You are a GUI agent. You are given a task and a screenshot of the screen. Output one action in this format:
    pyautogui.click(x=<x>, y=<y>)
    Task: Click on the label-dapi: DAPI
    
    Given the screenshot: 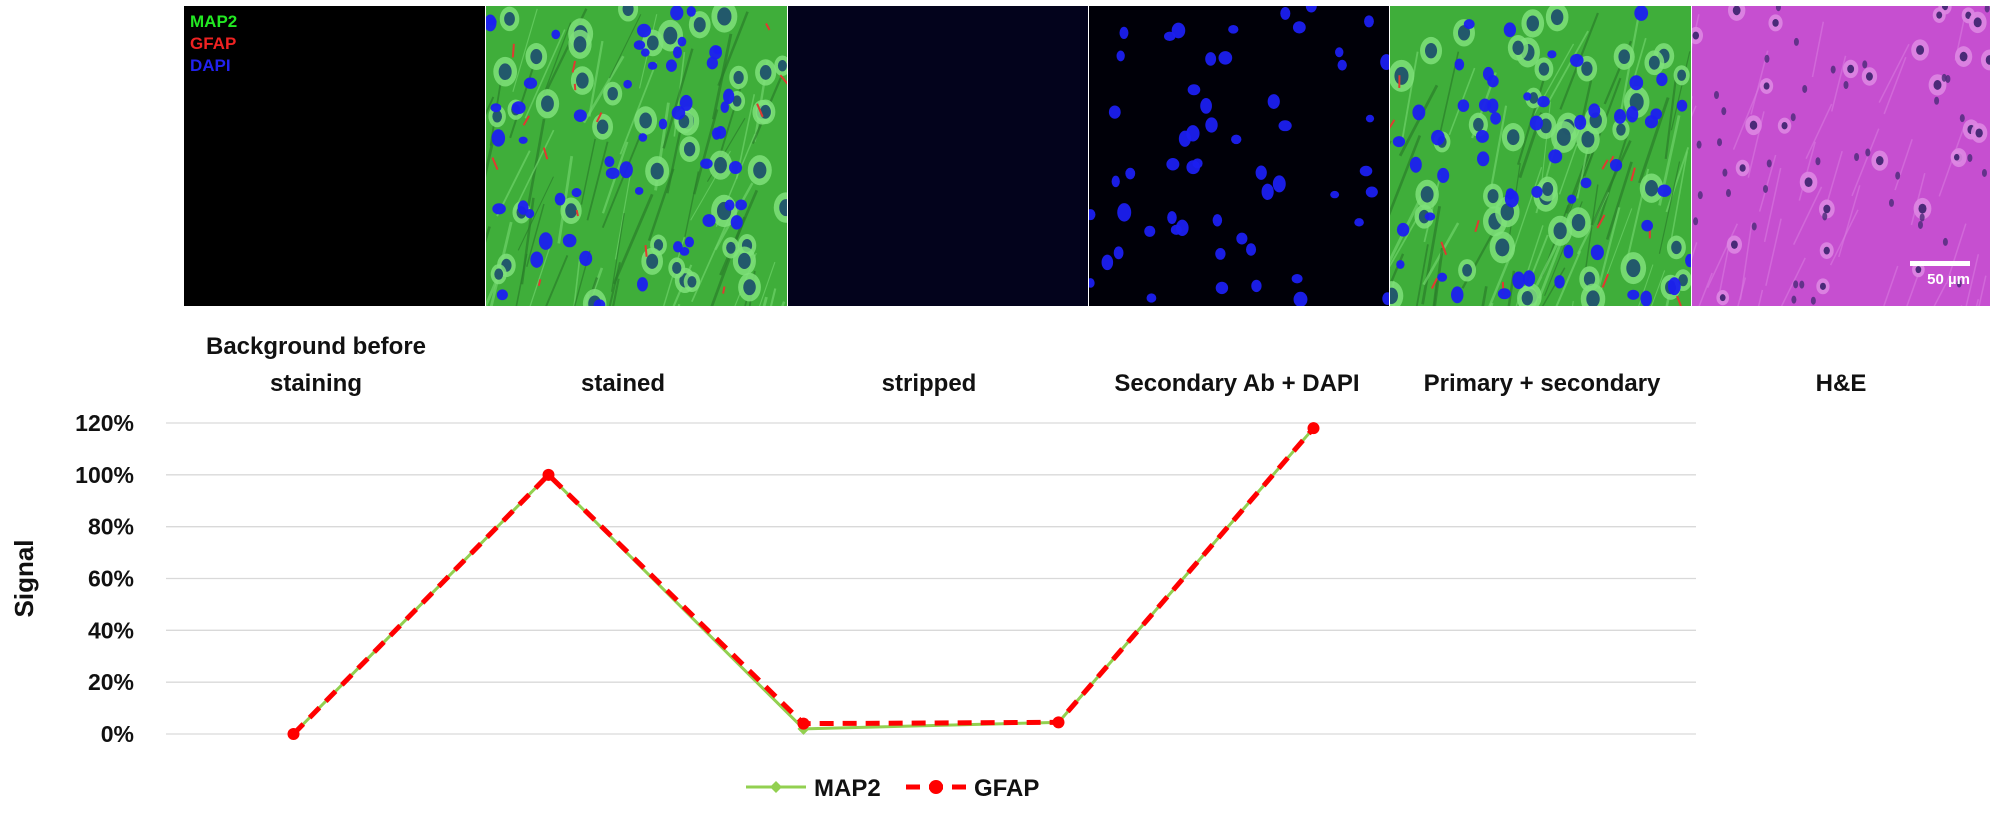 What is the action you would take?
    pyautogui.click(x=210, y=65)
    